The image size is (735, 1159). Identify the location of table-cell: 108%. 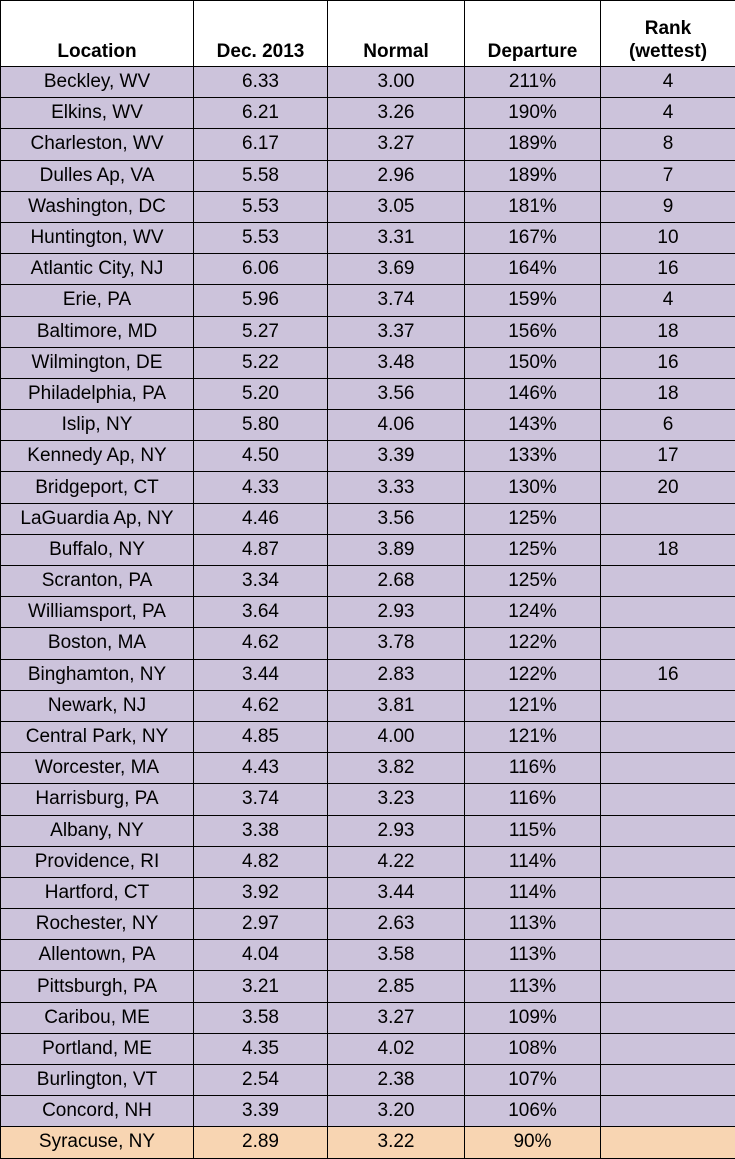
(533, 1048).